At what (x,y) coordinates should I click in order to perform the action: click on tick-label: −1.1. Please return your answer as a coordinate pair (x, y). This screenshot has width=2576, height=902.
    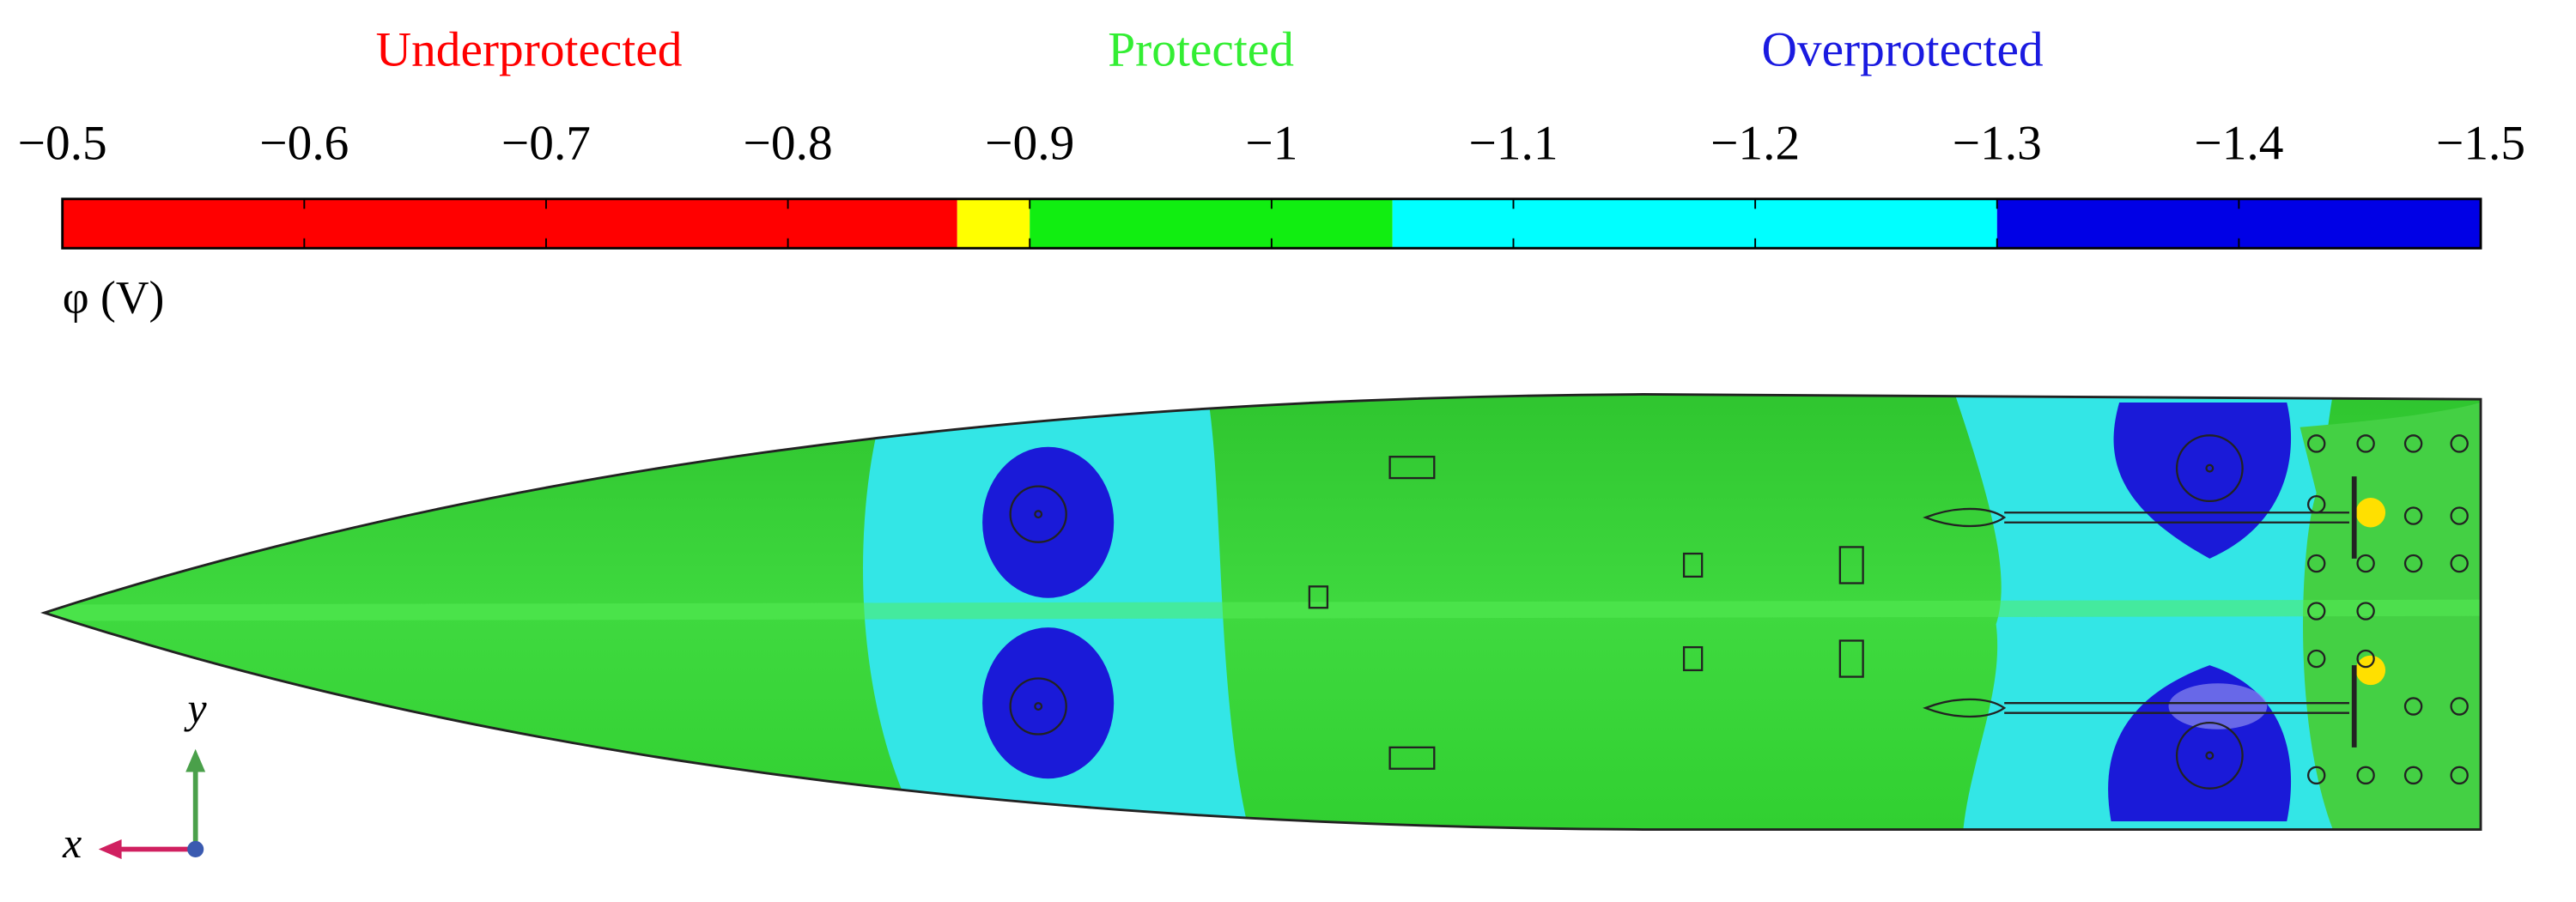
    Looking at the image, I should click on (1513, 144).